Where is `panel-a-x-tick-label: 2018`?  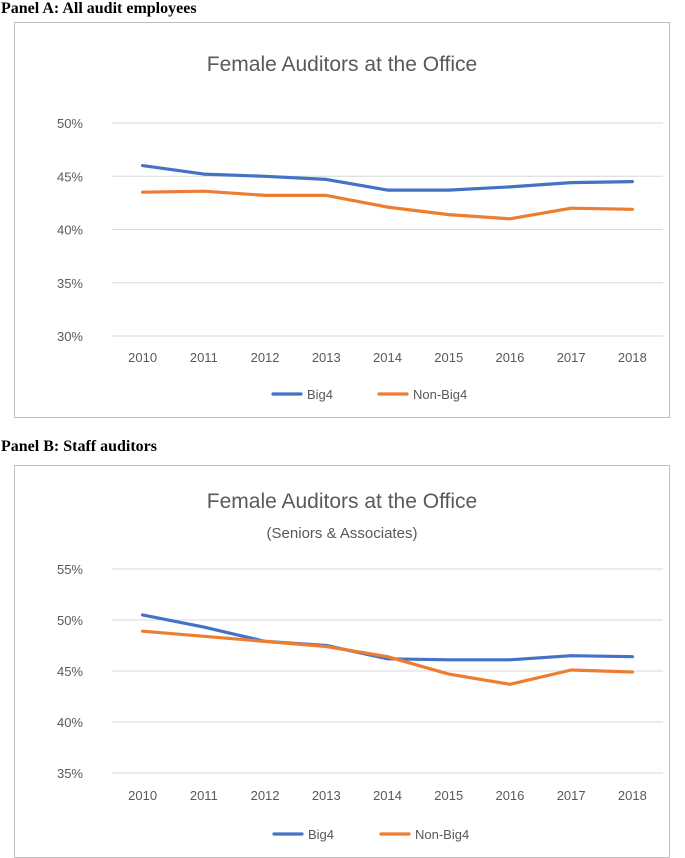
panel-a-x-tick-label: 2018 is located at coordinates (632, 357).